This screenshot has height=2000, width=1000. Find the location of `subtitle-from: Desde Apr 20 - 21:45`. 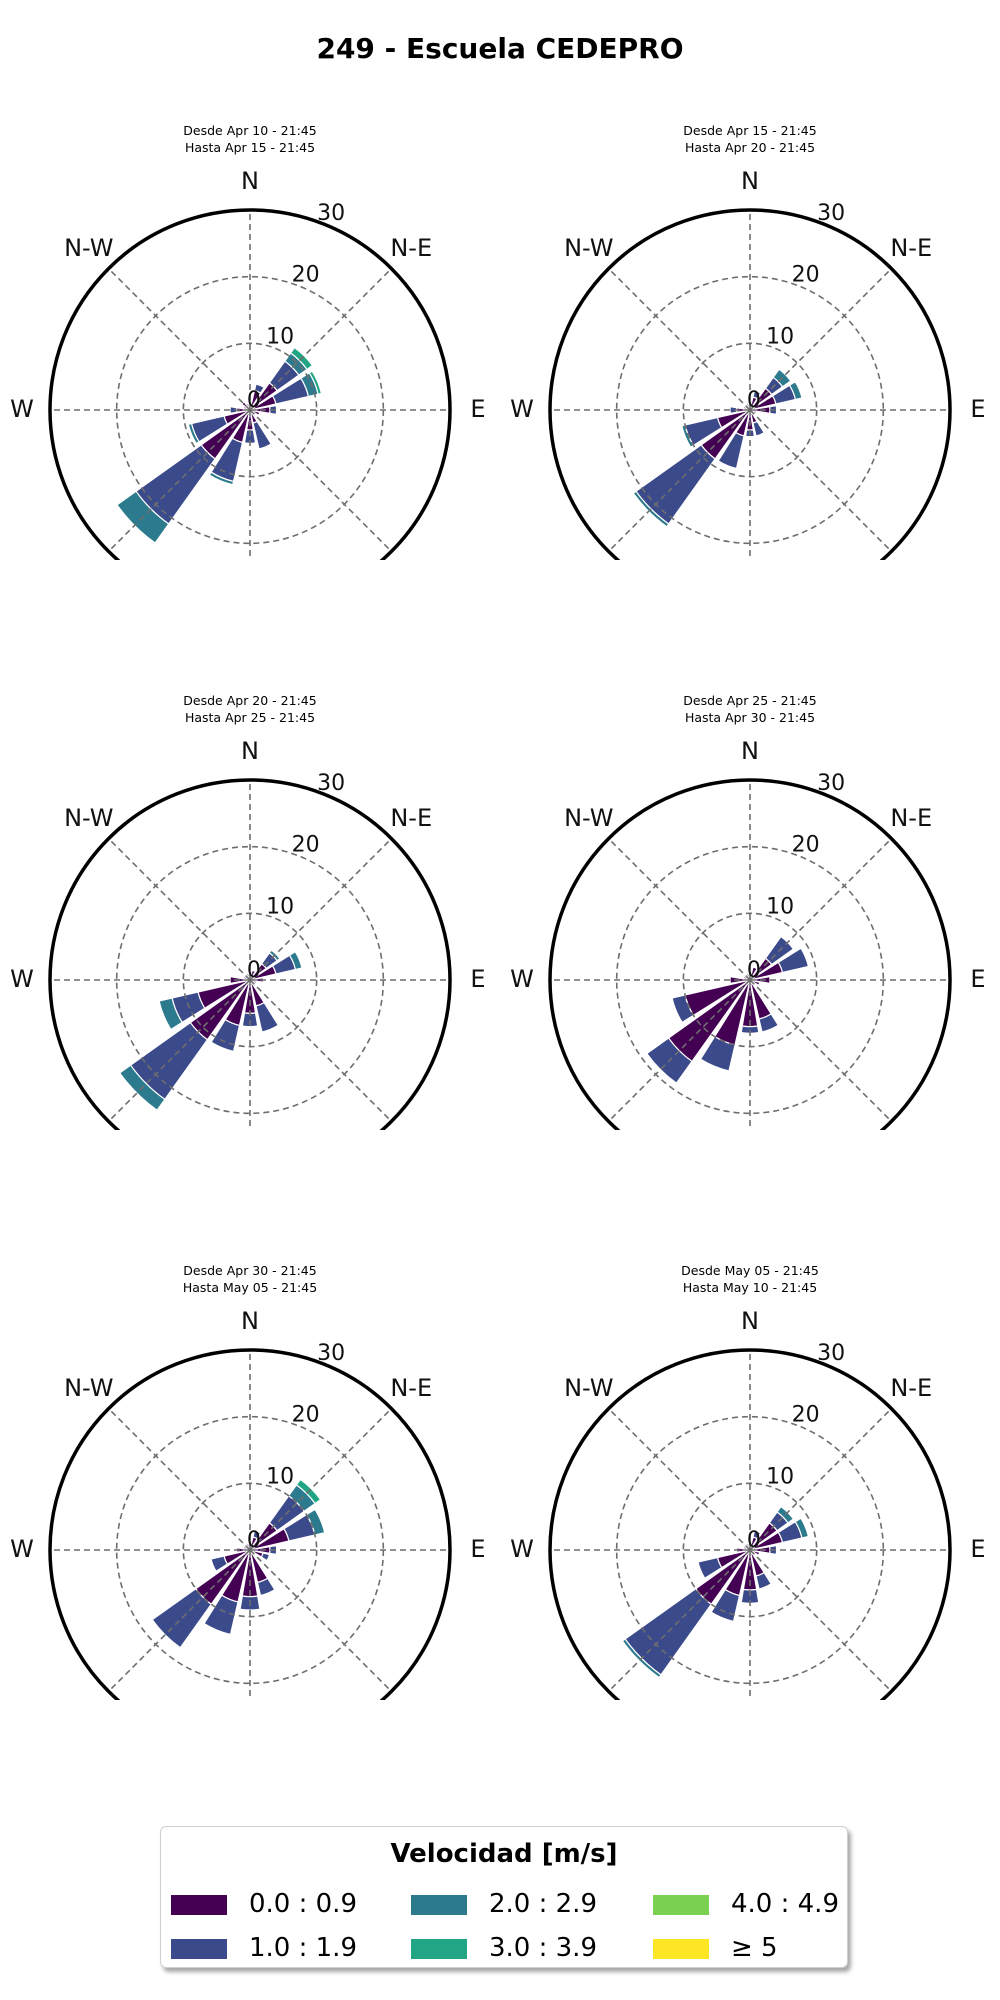

subtitle-from: Desde Apr 20 - 21:45 is located at coordinates (250, 700).